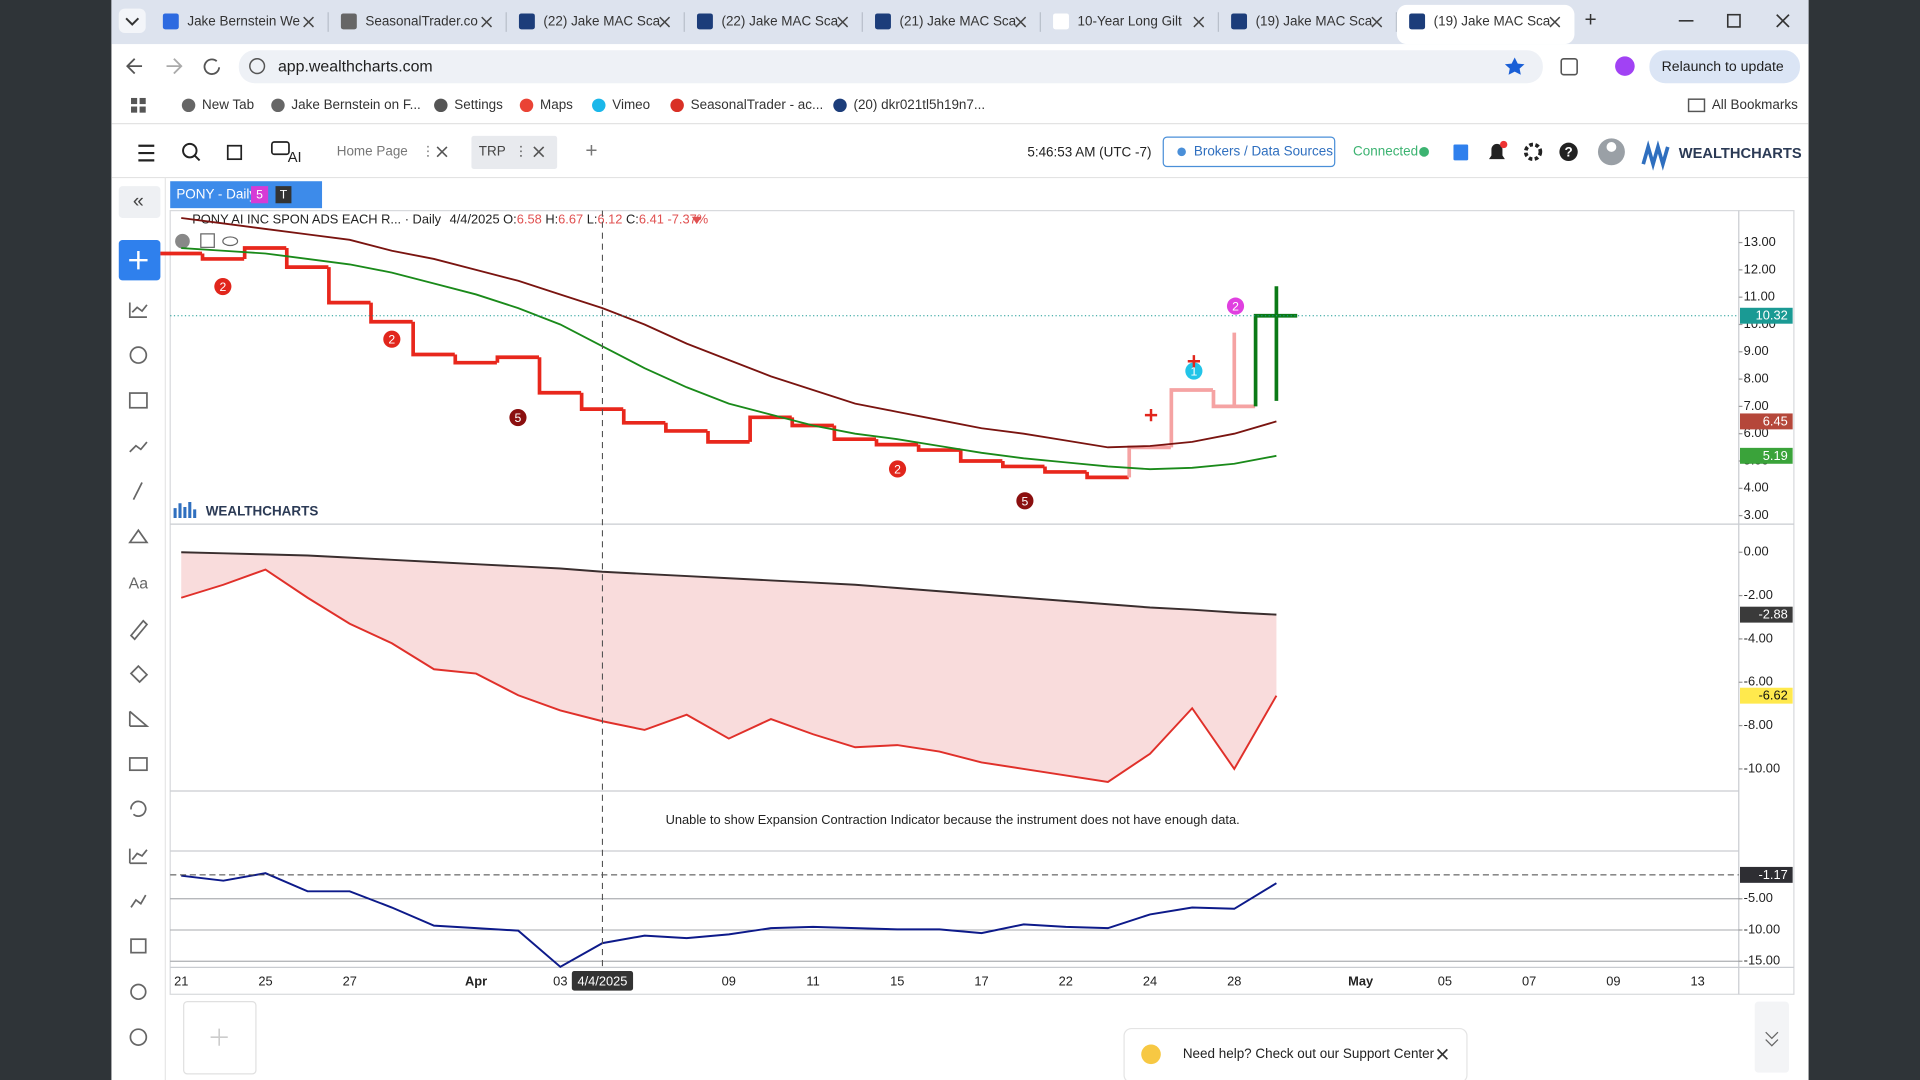  Describe the element at coordinates (1496, 151) in the screenshot. I see `alerts` at that location.